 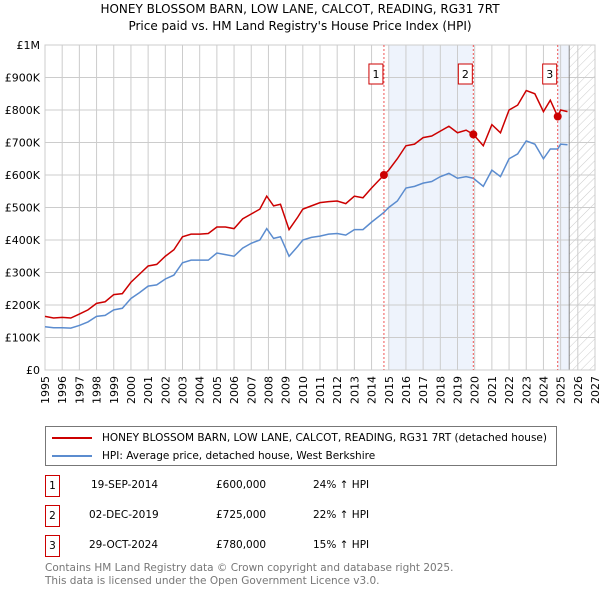 I want to click on y-tick-label: £1M, so click(x=29, y=45).